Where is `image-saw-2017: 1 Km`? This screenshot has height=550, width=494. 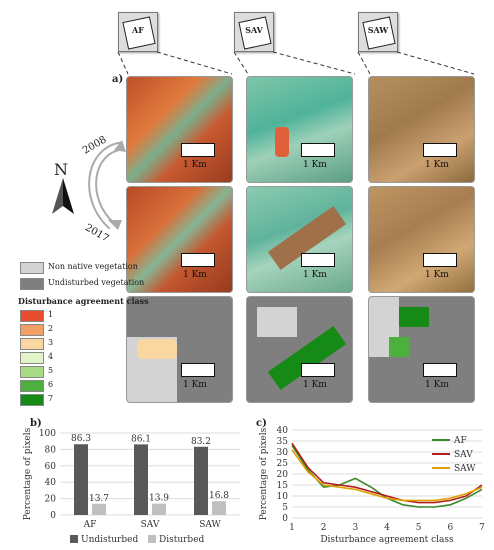
image-saw-2017: 1 Km is located at coordinates (421, 239).